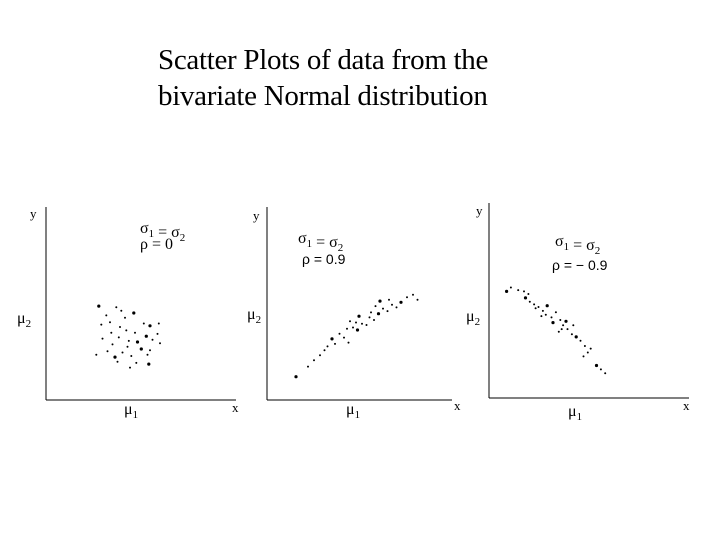 Image resolution: width=720 pixels, height=540 pixels. I want to click on scatter-panel-2: y x μ1 μ2 σ1 = σ2ρ = 0.9, so click(354, 314).